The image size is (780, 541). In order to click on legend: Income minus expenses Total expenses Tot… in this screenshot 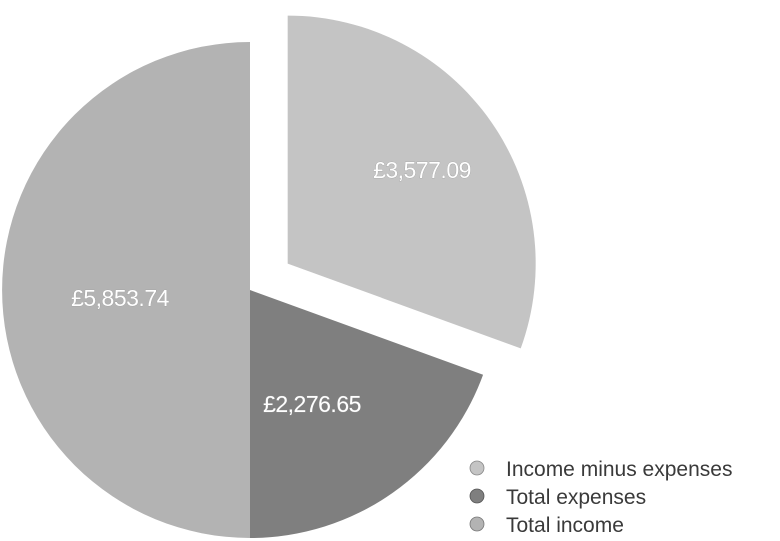, I will do `click(600, 497)`.